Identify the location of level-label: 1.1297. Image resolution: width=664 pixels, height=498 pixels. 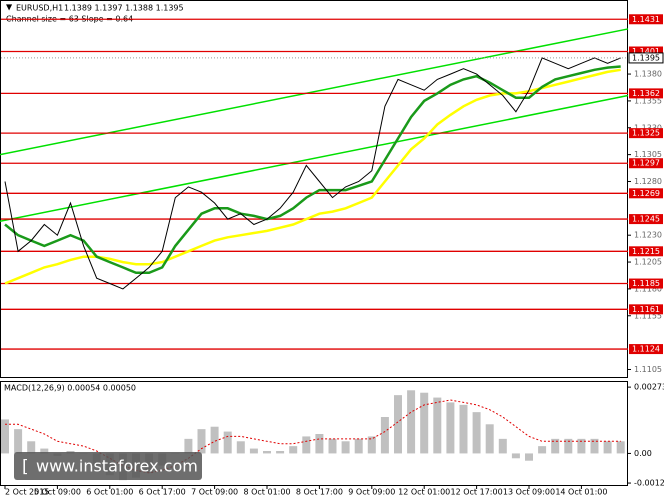
(646, 163).